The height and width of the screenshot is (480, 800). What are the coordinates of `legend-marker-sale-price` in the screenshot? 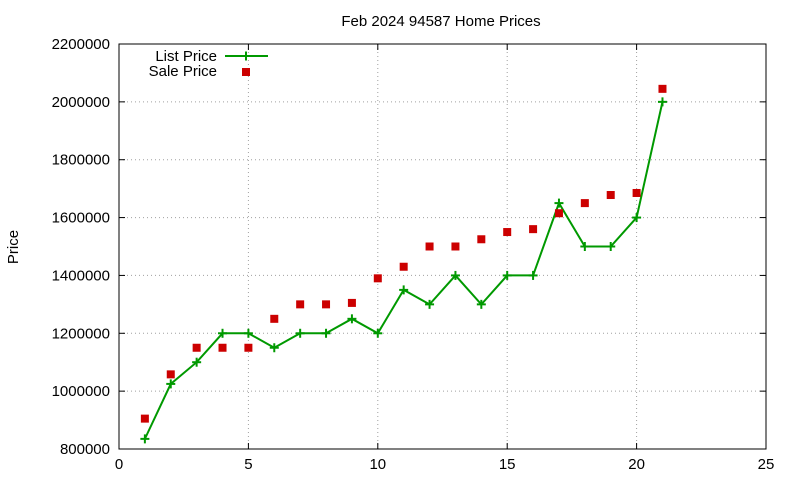 It's located at (246, 72).